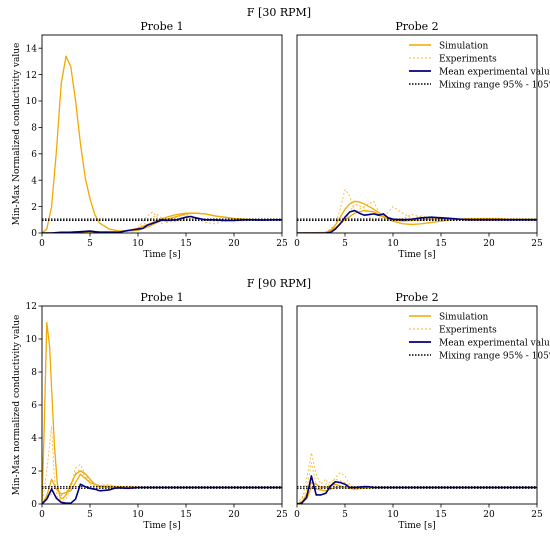 This screenshot has width=550, height=539. What do you see at coordinates (32, 49) in the screenshot?
I see `y-tick-label: 14` at bounding box center [32, 49].